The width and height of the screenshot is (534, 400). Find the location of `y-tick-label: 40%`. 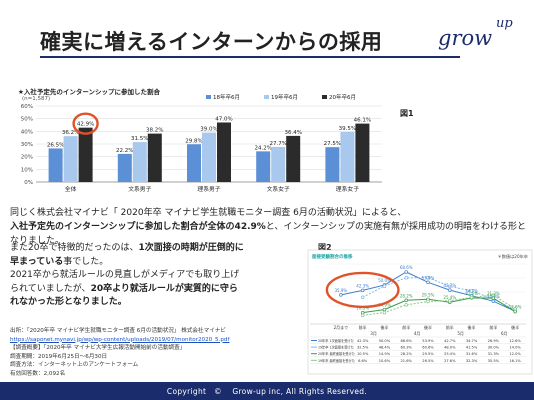

y-tick-label: 40% is located at coordinates (27, 132).